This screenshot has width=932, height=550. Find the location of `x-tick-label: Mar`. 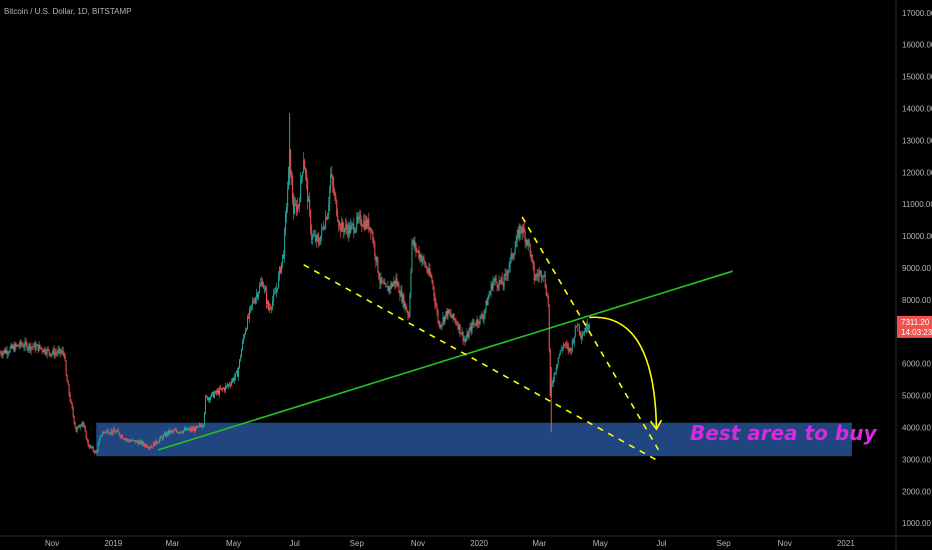

x-tick-label: Mar is located at coordinates (172, 543).